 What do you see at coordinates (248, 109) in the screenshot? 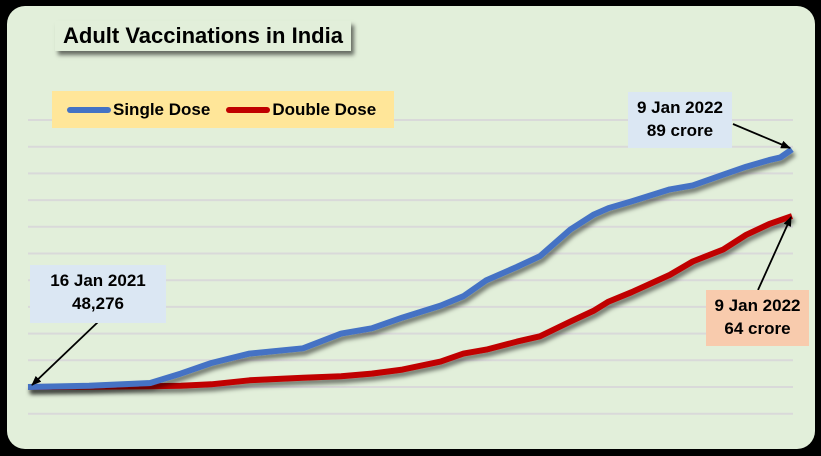
I see `double-dose-swatch-icon` at bounding box center [248, 109].